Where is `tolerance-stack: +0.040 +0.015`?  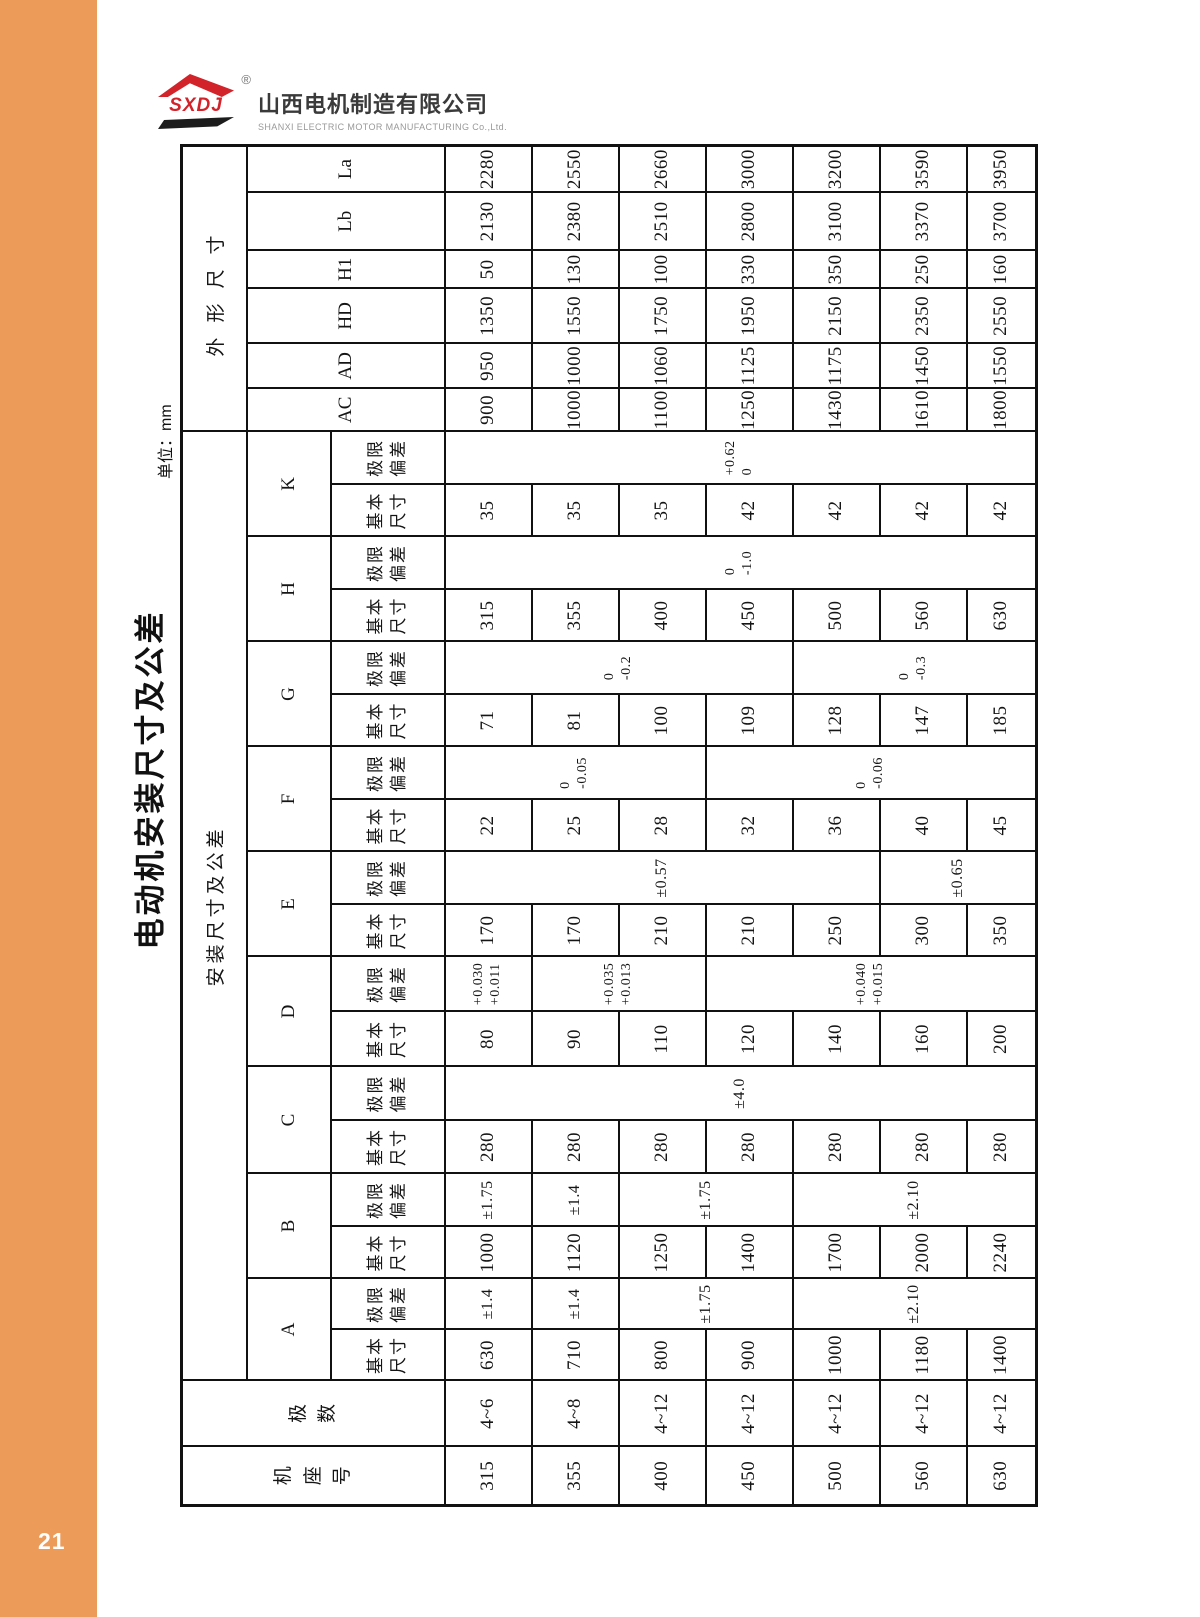 tolerance-stack: +0.040 +0.015 is located at coordinates (871, 984).